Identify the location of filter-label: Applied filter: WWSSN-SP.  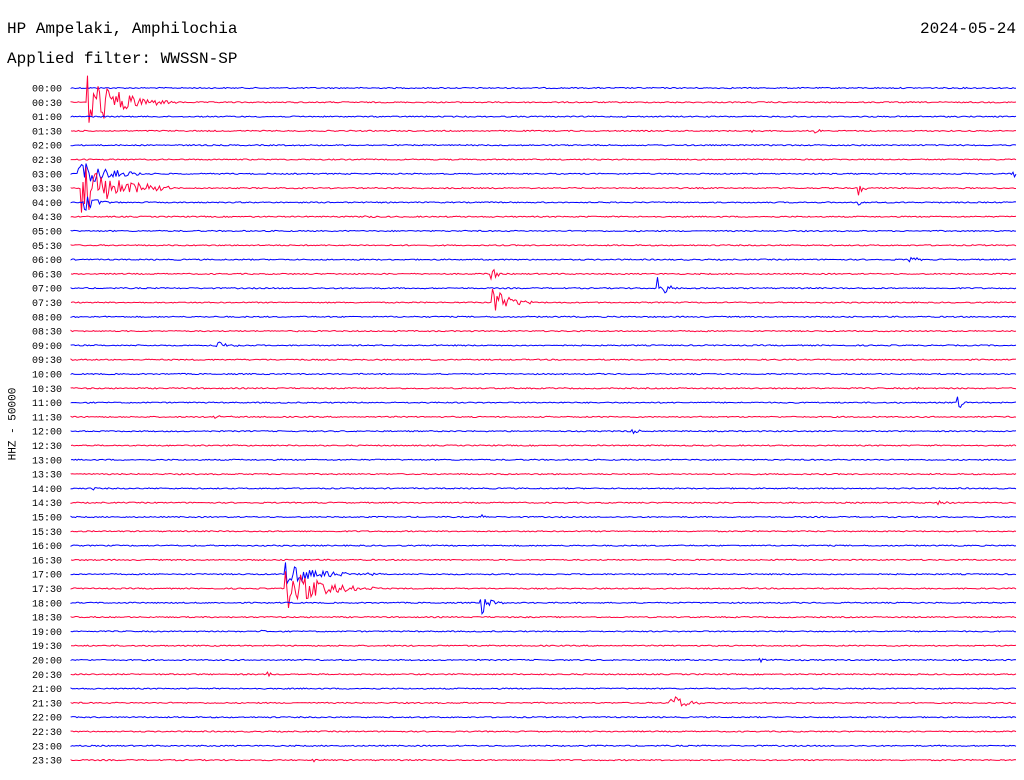
(122, 59).